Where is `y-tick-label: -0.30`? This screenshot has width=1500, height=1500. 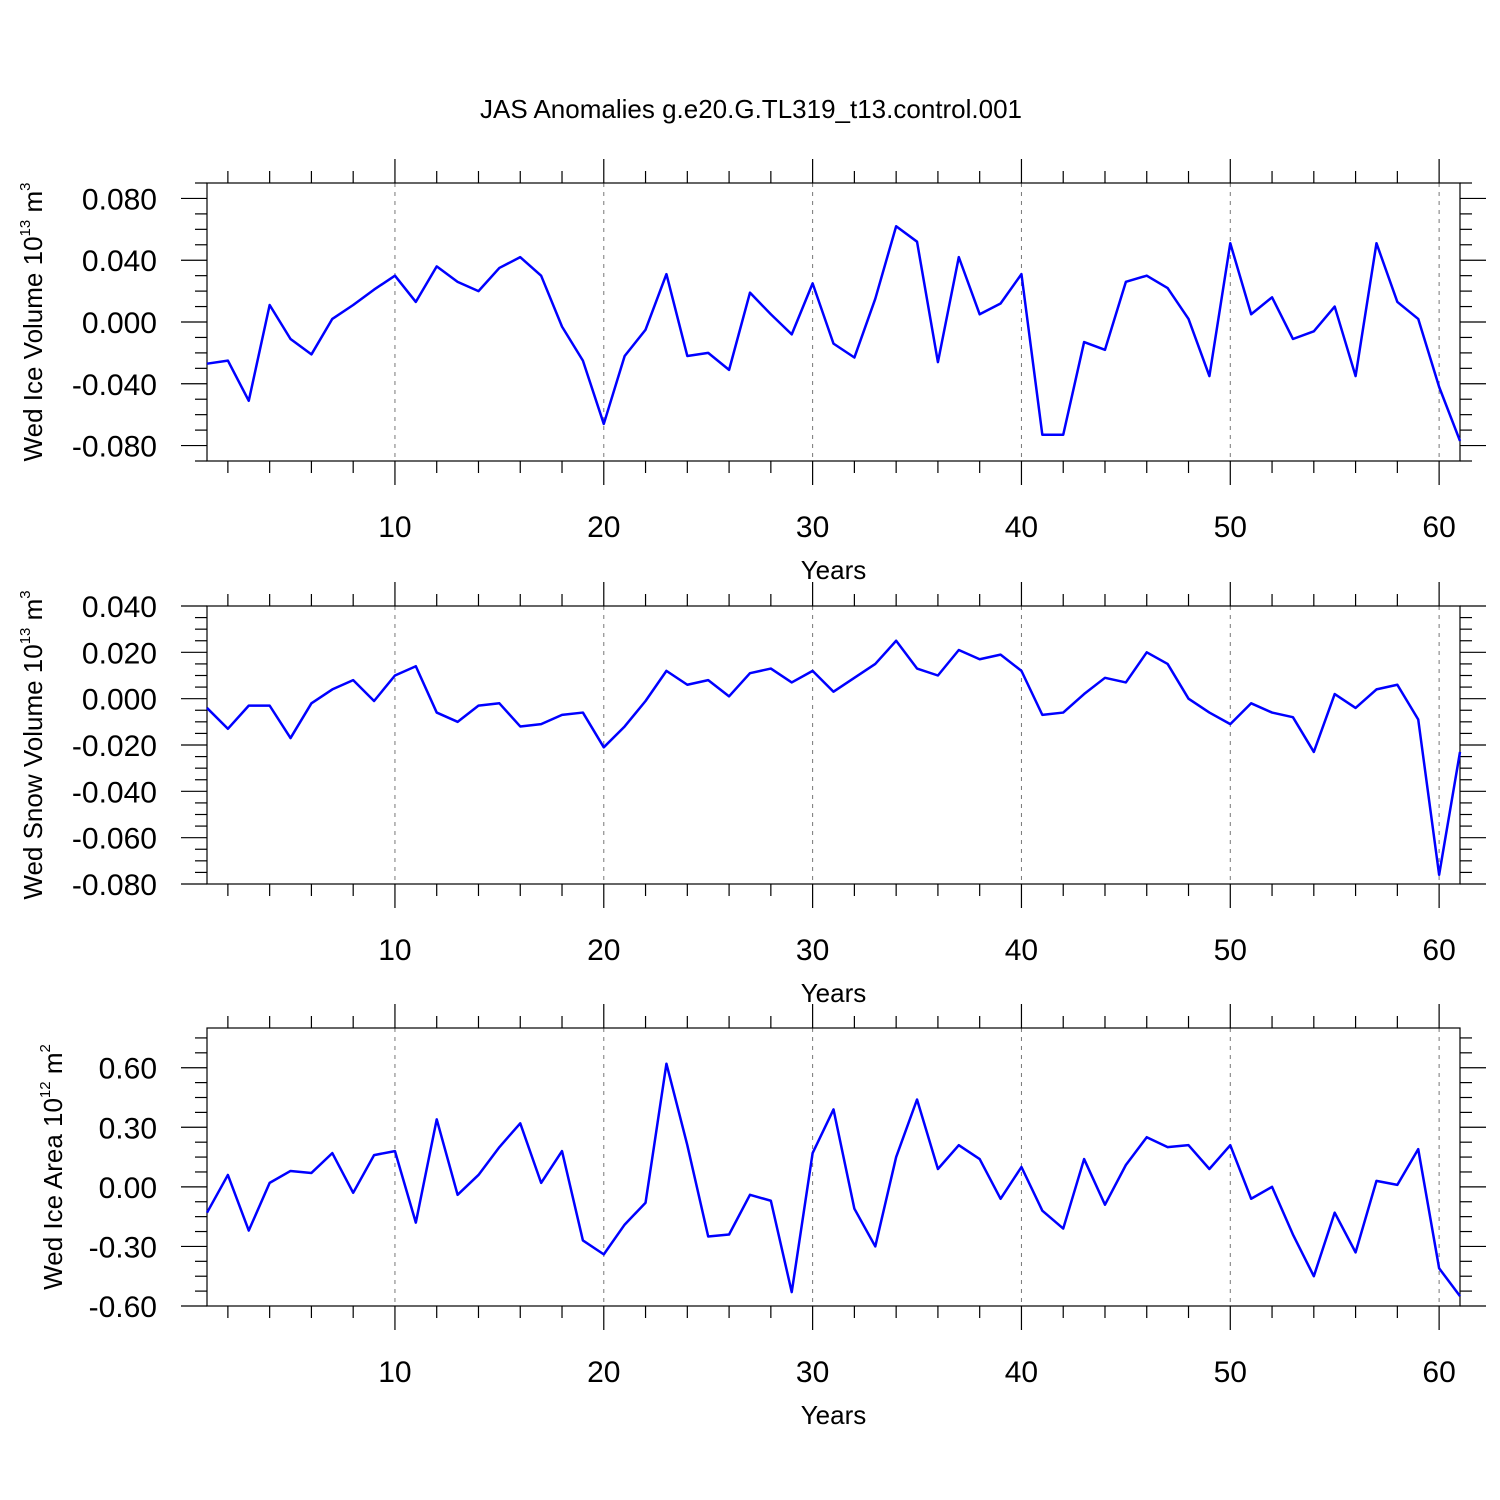 y-tick-label: -0.30 is located at coordinates (123, 1247).